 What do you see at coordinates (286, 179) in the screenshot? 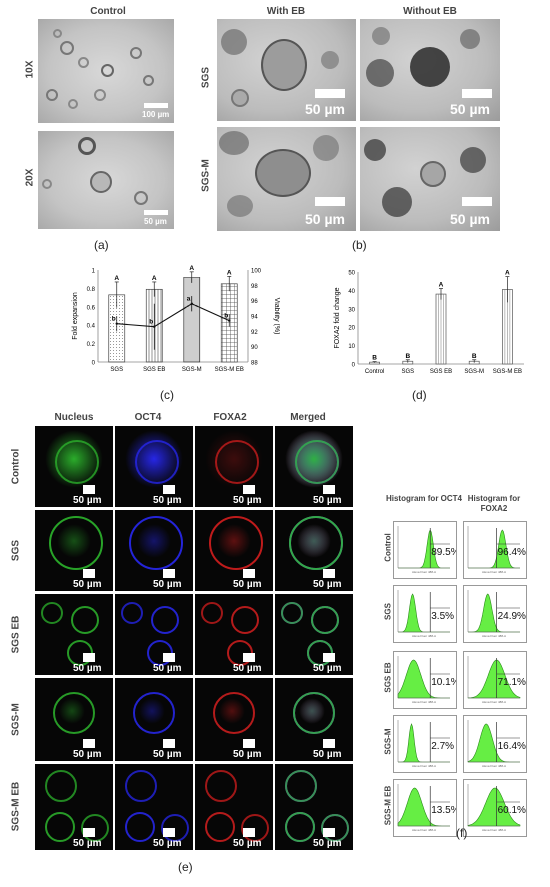
I see `micrograph-sgs-m-with-eb: 50 µm` at bounding box center [286, 179].